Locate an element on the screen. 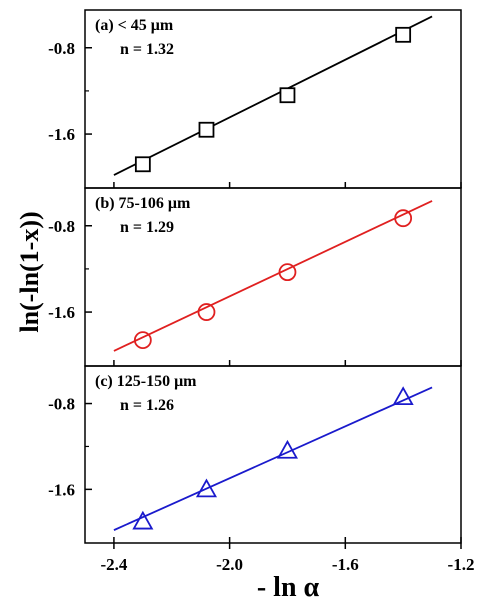 The width and height of the screenshot is (491, 609). panel-n-value: n = 1.32 is located at coordinates (147, 49).